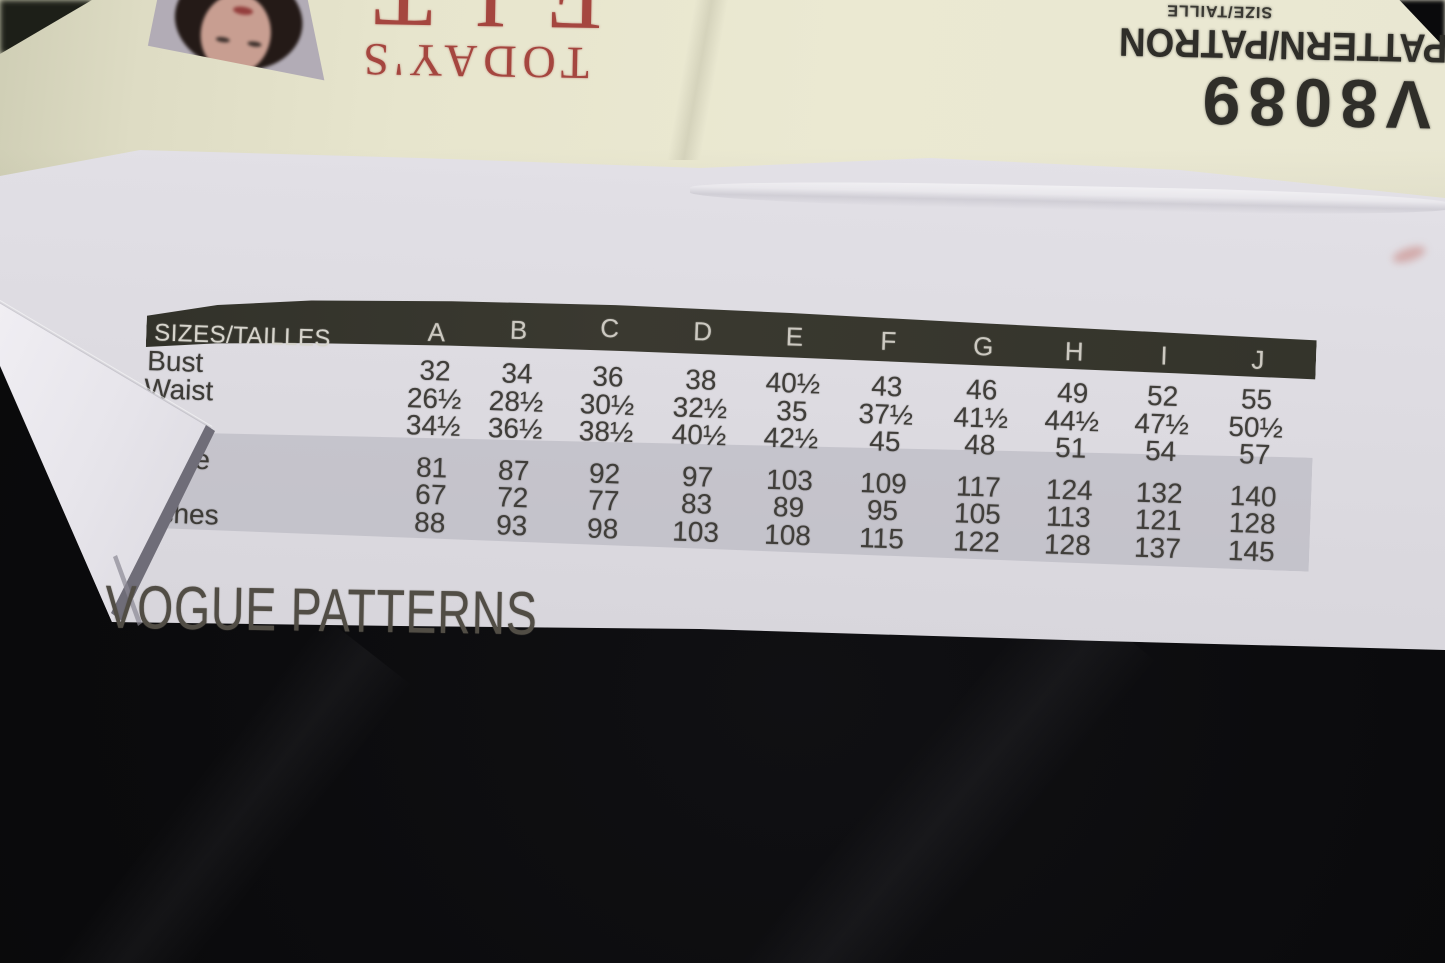 The image size is (1445, 963). What do you see at coordinates (702, 331) in the screenshot?
I see `column-letter: D` at bounding box center [702, 331].